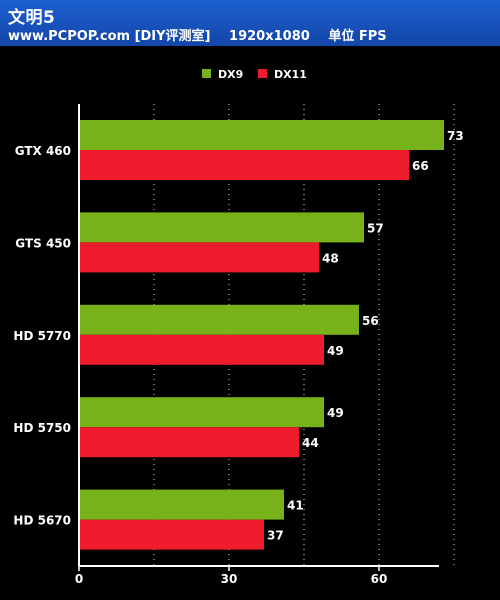 The height and width of the screenshot is (600, 500). What do you see at coordinates (229, 579) in the screenshot?
I see `x-tick-label: 30` at bounding box center [229, 579].